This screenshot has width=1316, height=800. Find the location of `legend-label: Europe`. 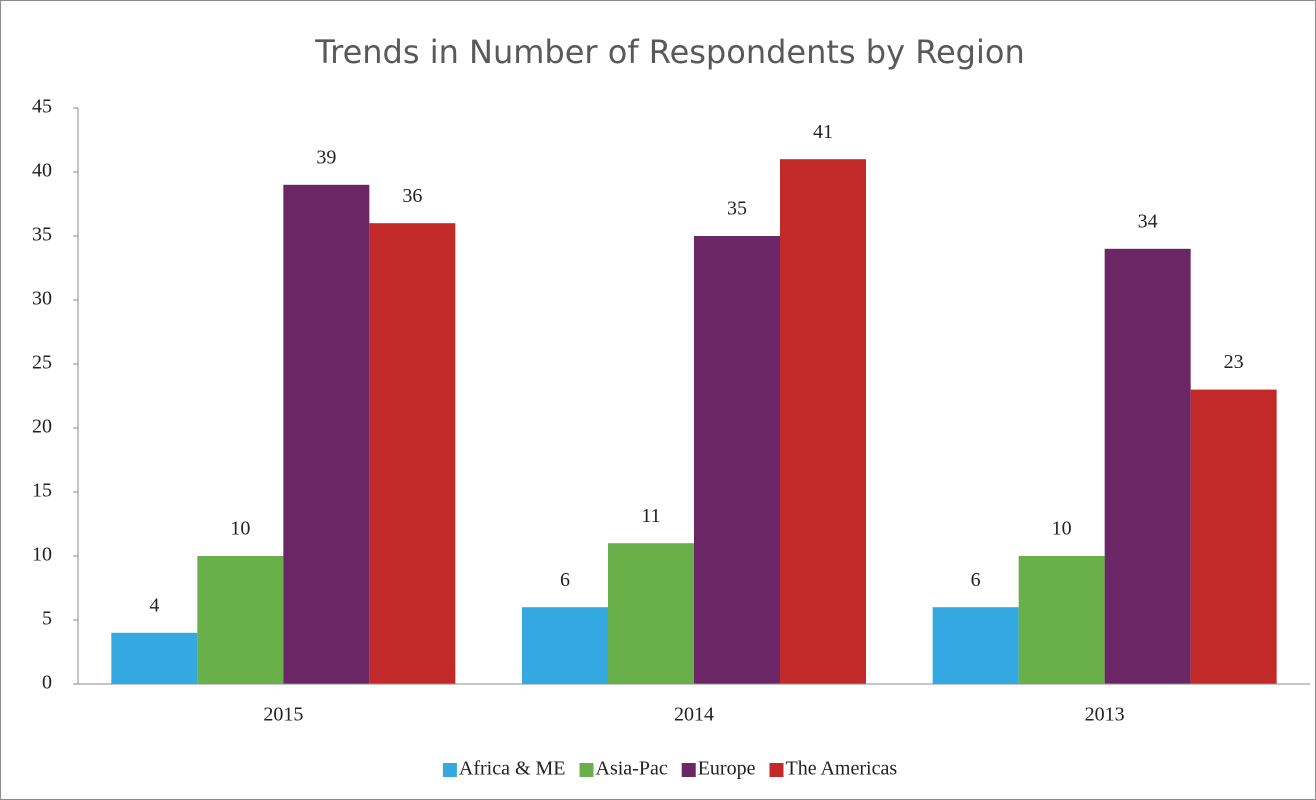

legend-label: Europe is located at coordinates (727, 769).